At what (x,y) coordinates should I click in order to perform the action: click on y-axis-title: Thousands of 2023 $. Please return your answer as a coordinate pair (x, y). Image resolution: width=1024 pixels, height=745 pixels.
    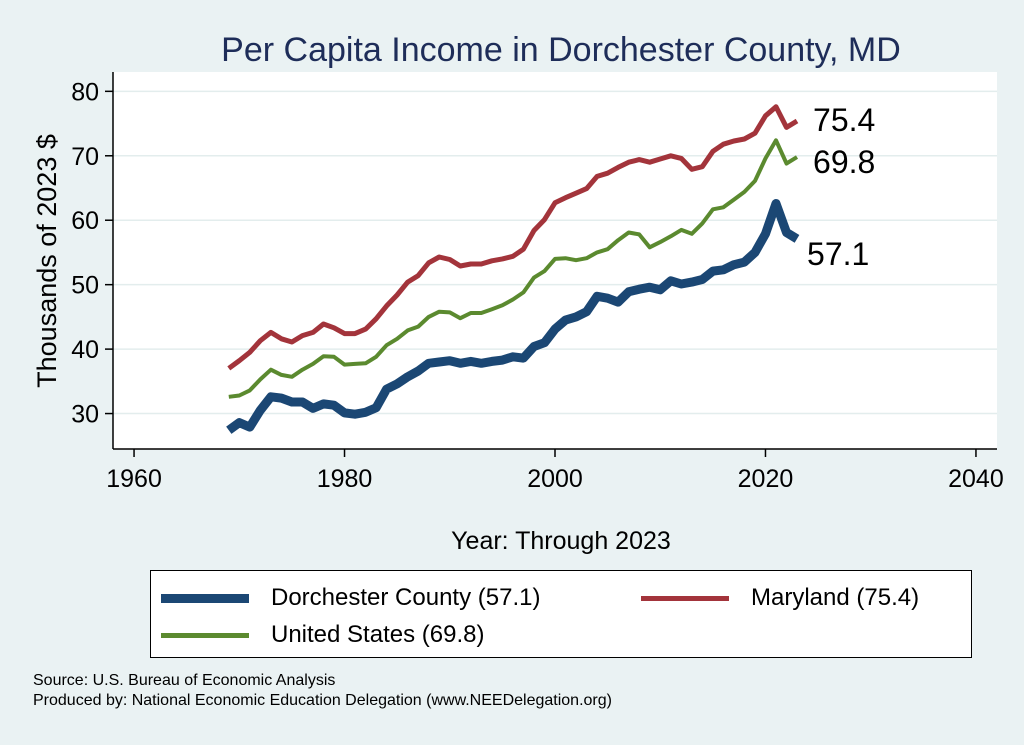
    Looking at the image, I should click on (47, 261).